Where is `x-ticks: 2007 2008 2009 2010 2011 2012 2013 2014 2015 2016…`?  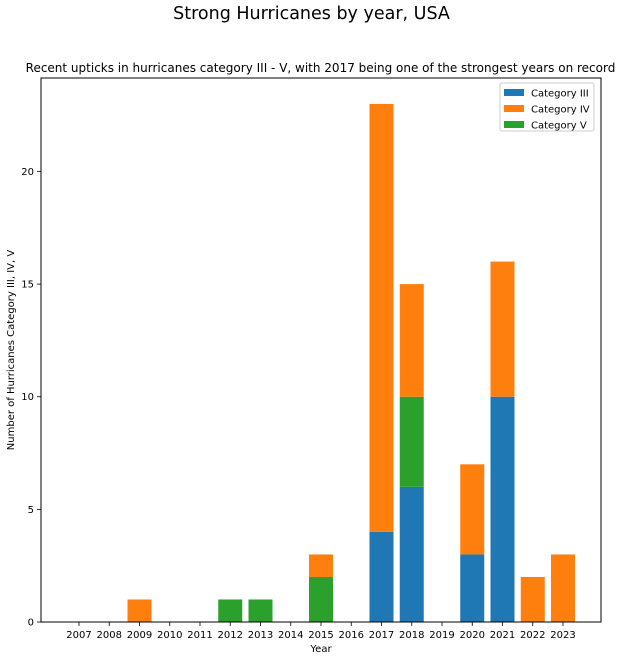
x-ticks: 2007 2008 2009 2010 2011 2012 2013 2014 2015 2016… is located at coordinates (321, 631).